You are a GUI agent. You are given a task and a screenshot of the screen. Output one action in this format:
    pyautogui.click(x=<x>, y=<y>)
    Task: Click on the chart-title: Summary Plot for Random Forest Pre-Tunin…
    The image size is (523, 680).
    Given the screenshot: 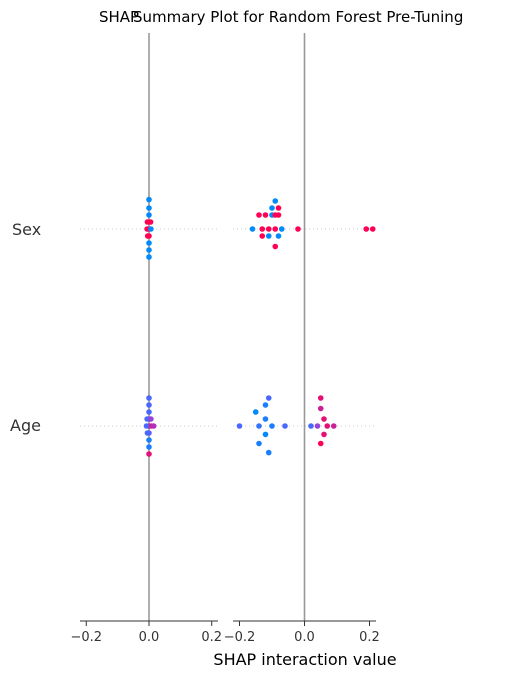 What is the action you would take?
    pyautogui.click(x=298, y=17)
    